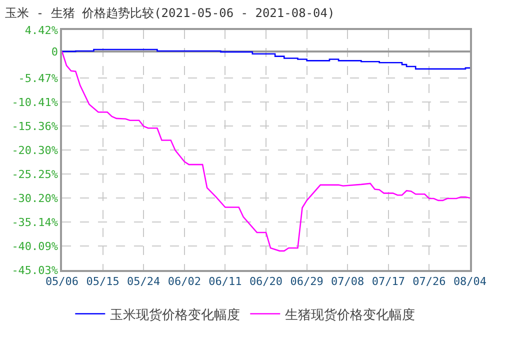 The width and height of the screenshot is (520, 350). Describe the element at coordinates (350, 314) in the screenshot. I see `legend-label: 生猪现货价格变化幅度` at that location.